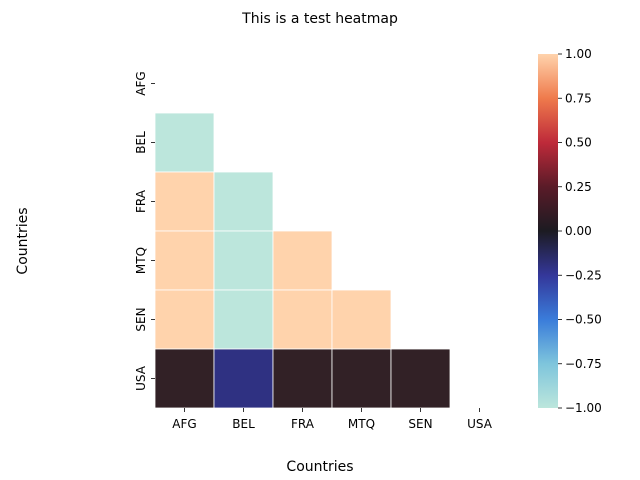 This screenshot has width=640, height=480. I want to click on y-tick-label: MTQ, so click(141, 260).